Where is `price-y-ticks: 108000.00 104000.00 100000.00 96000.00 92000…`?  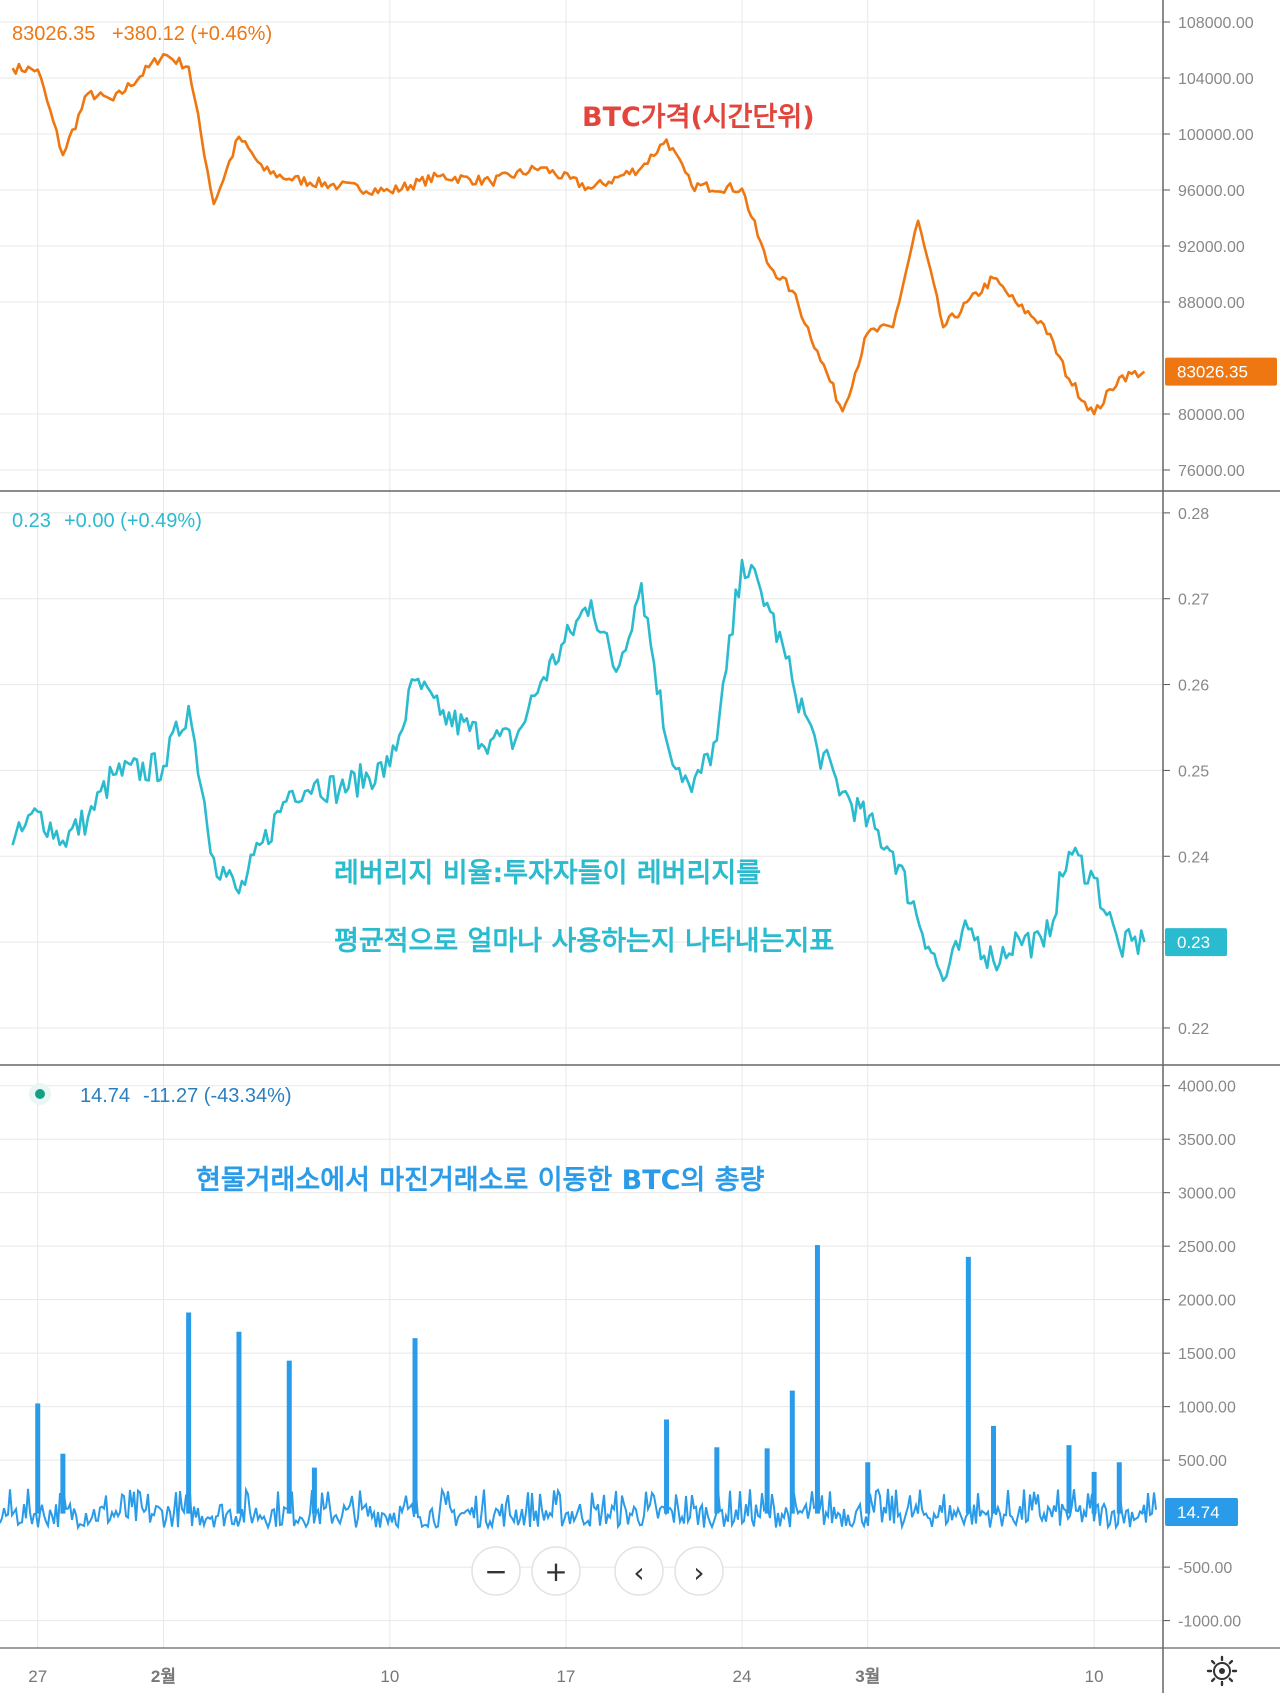 price-y-ticks: 108000.00 104000.00 100000.00 96000.00 92000… is located at coordinates (1208, 247).